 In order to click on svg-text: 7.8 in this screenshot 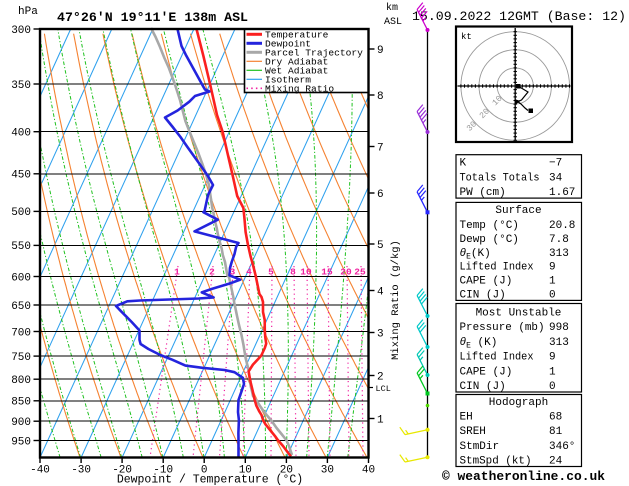, I will do `click(559, 240)`.